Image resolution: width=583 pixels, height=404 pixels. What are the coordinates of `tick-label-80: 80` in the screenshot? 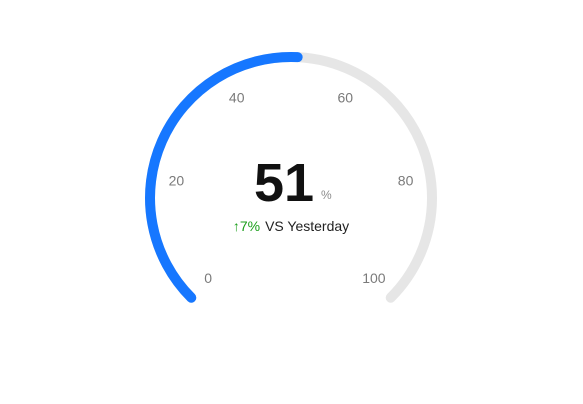 It's located at (406, 180).